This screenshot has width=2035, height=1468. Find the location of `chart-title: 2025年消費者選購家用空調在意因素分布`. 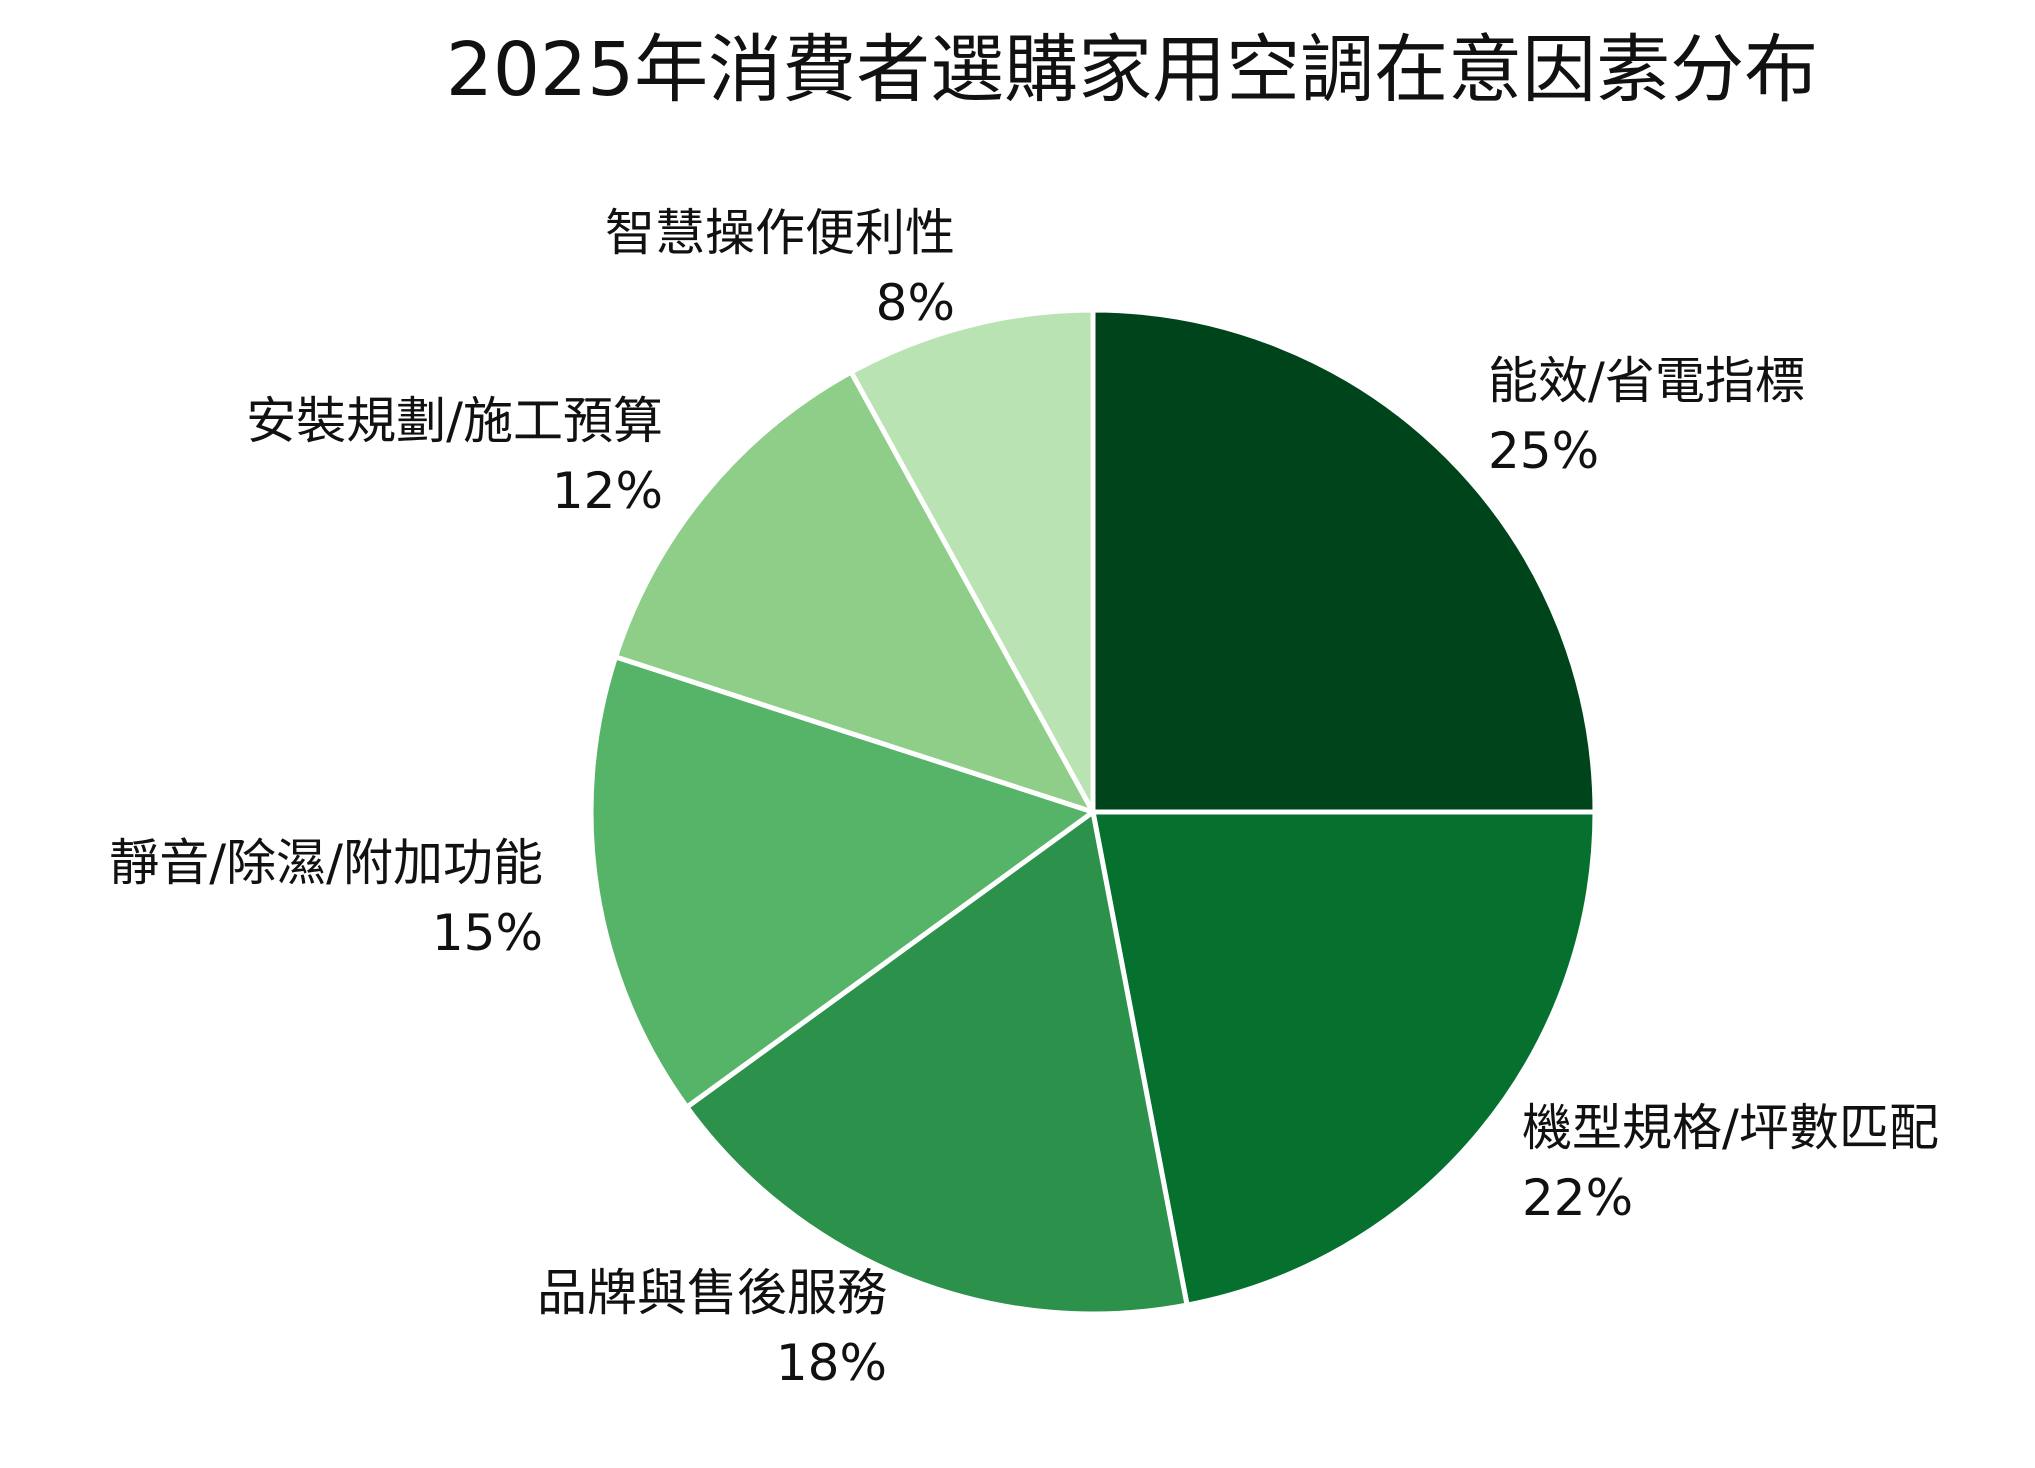

chart-title: 2025年消費者選購家用空調在意因素分布 is located at coordinates (1132, 70).